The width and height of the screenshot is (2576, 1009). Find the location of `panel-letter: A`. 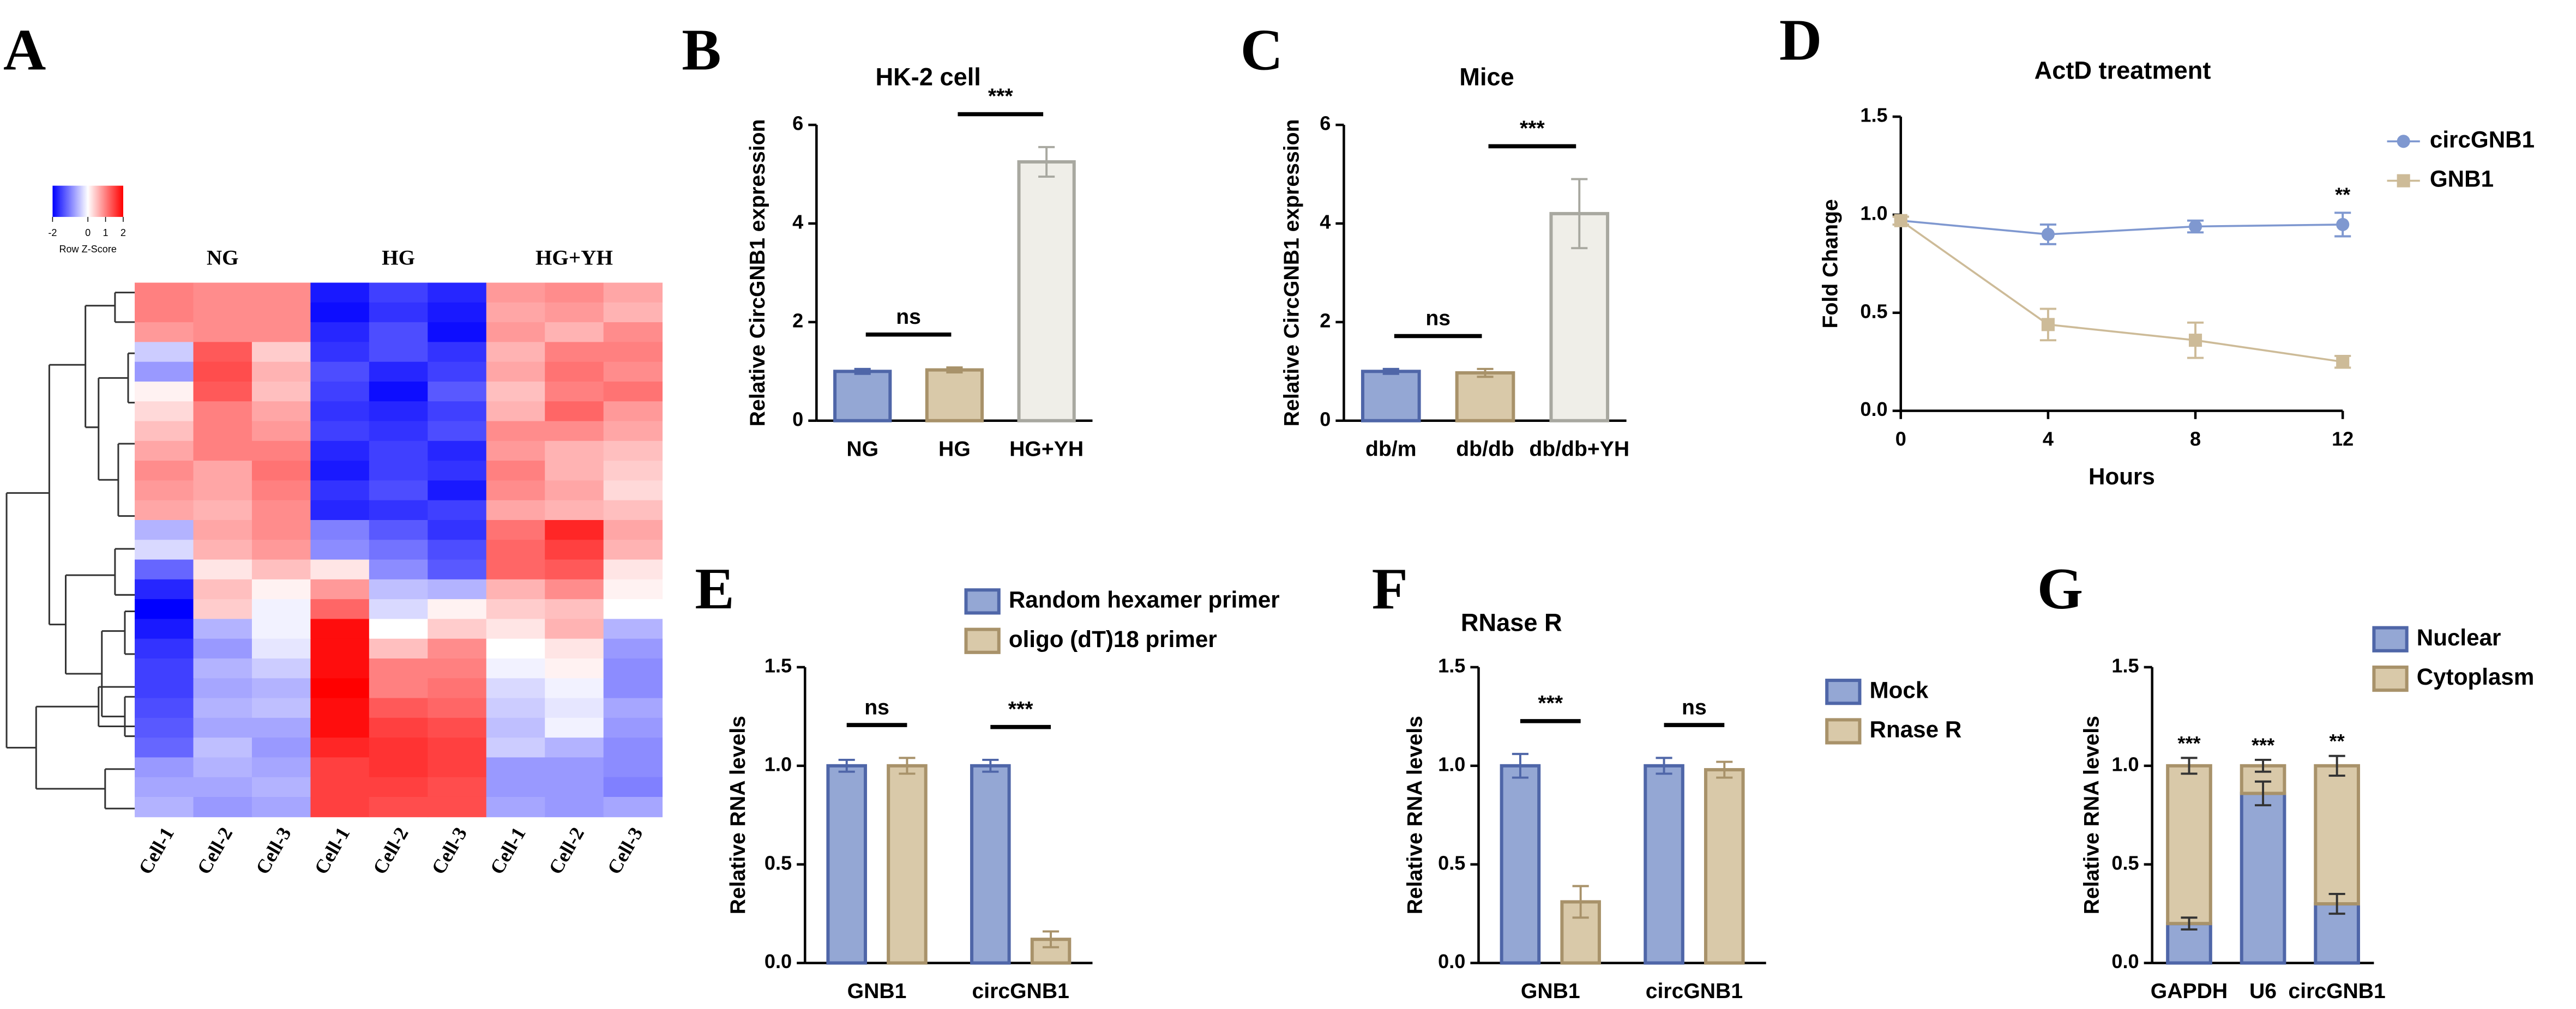

panel-letter: A is located at coordinates (24, 49).